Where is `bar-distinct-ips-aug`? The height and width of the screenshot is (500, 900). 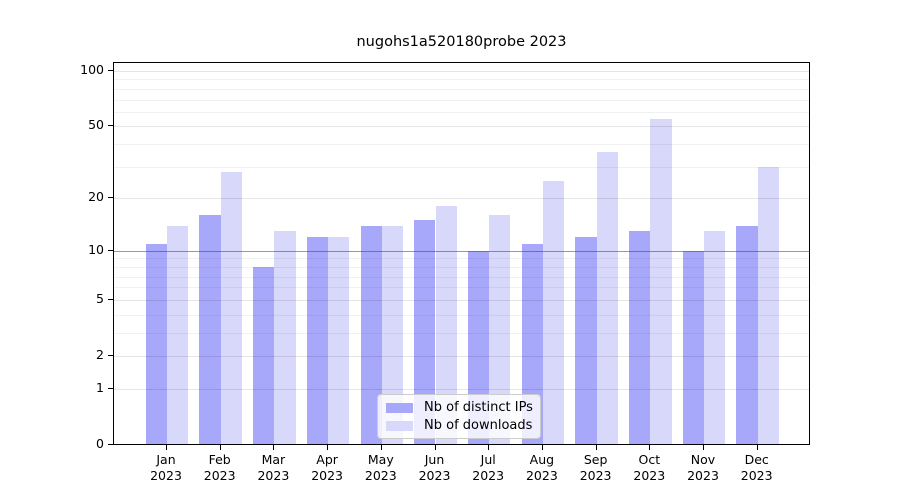 bar-distinct-ips-aug is located at coordinates (532, 343).